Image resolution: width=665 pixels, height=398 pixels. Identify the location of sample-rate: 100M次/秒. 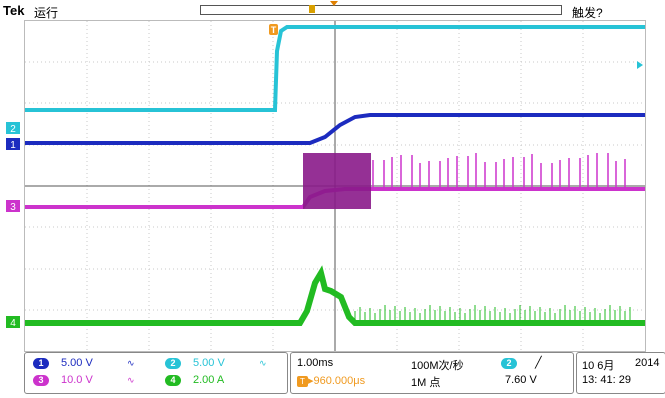
(437, 366).